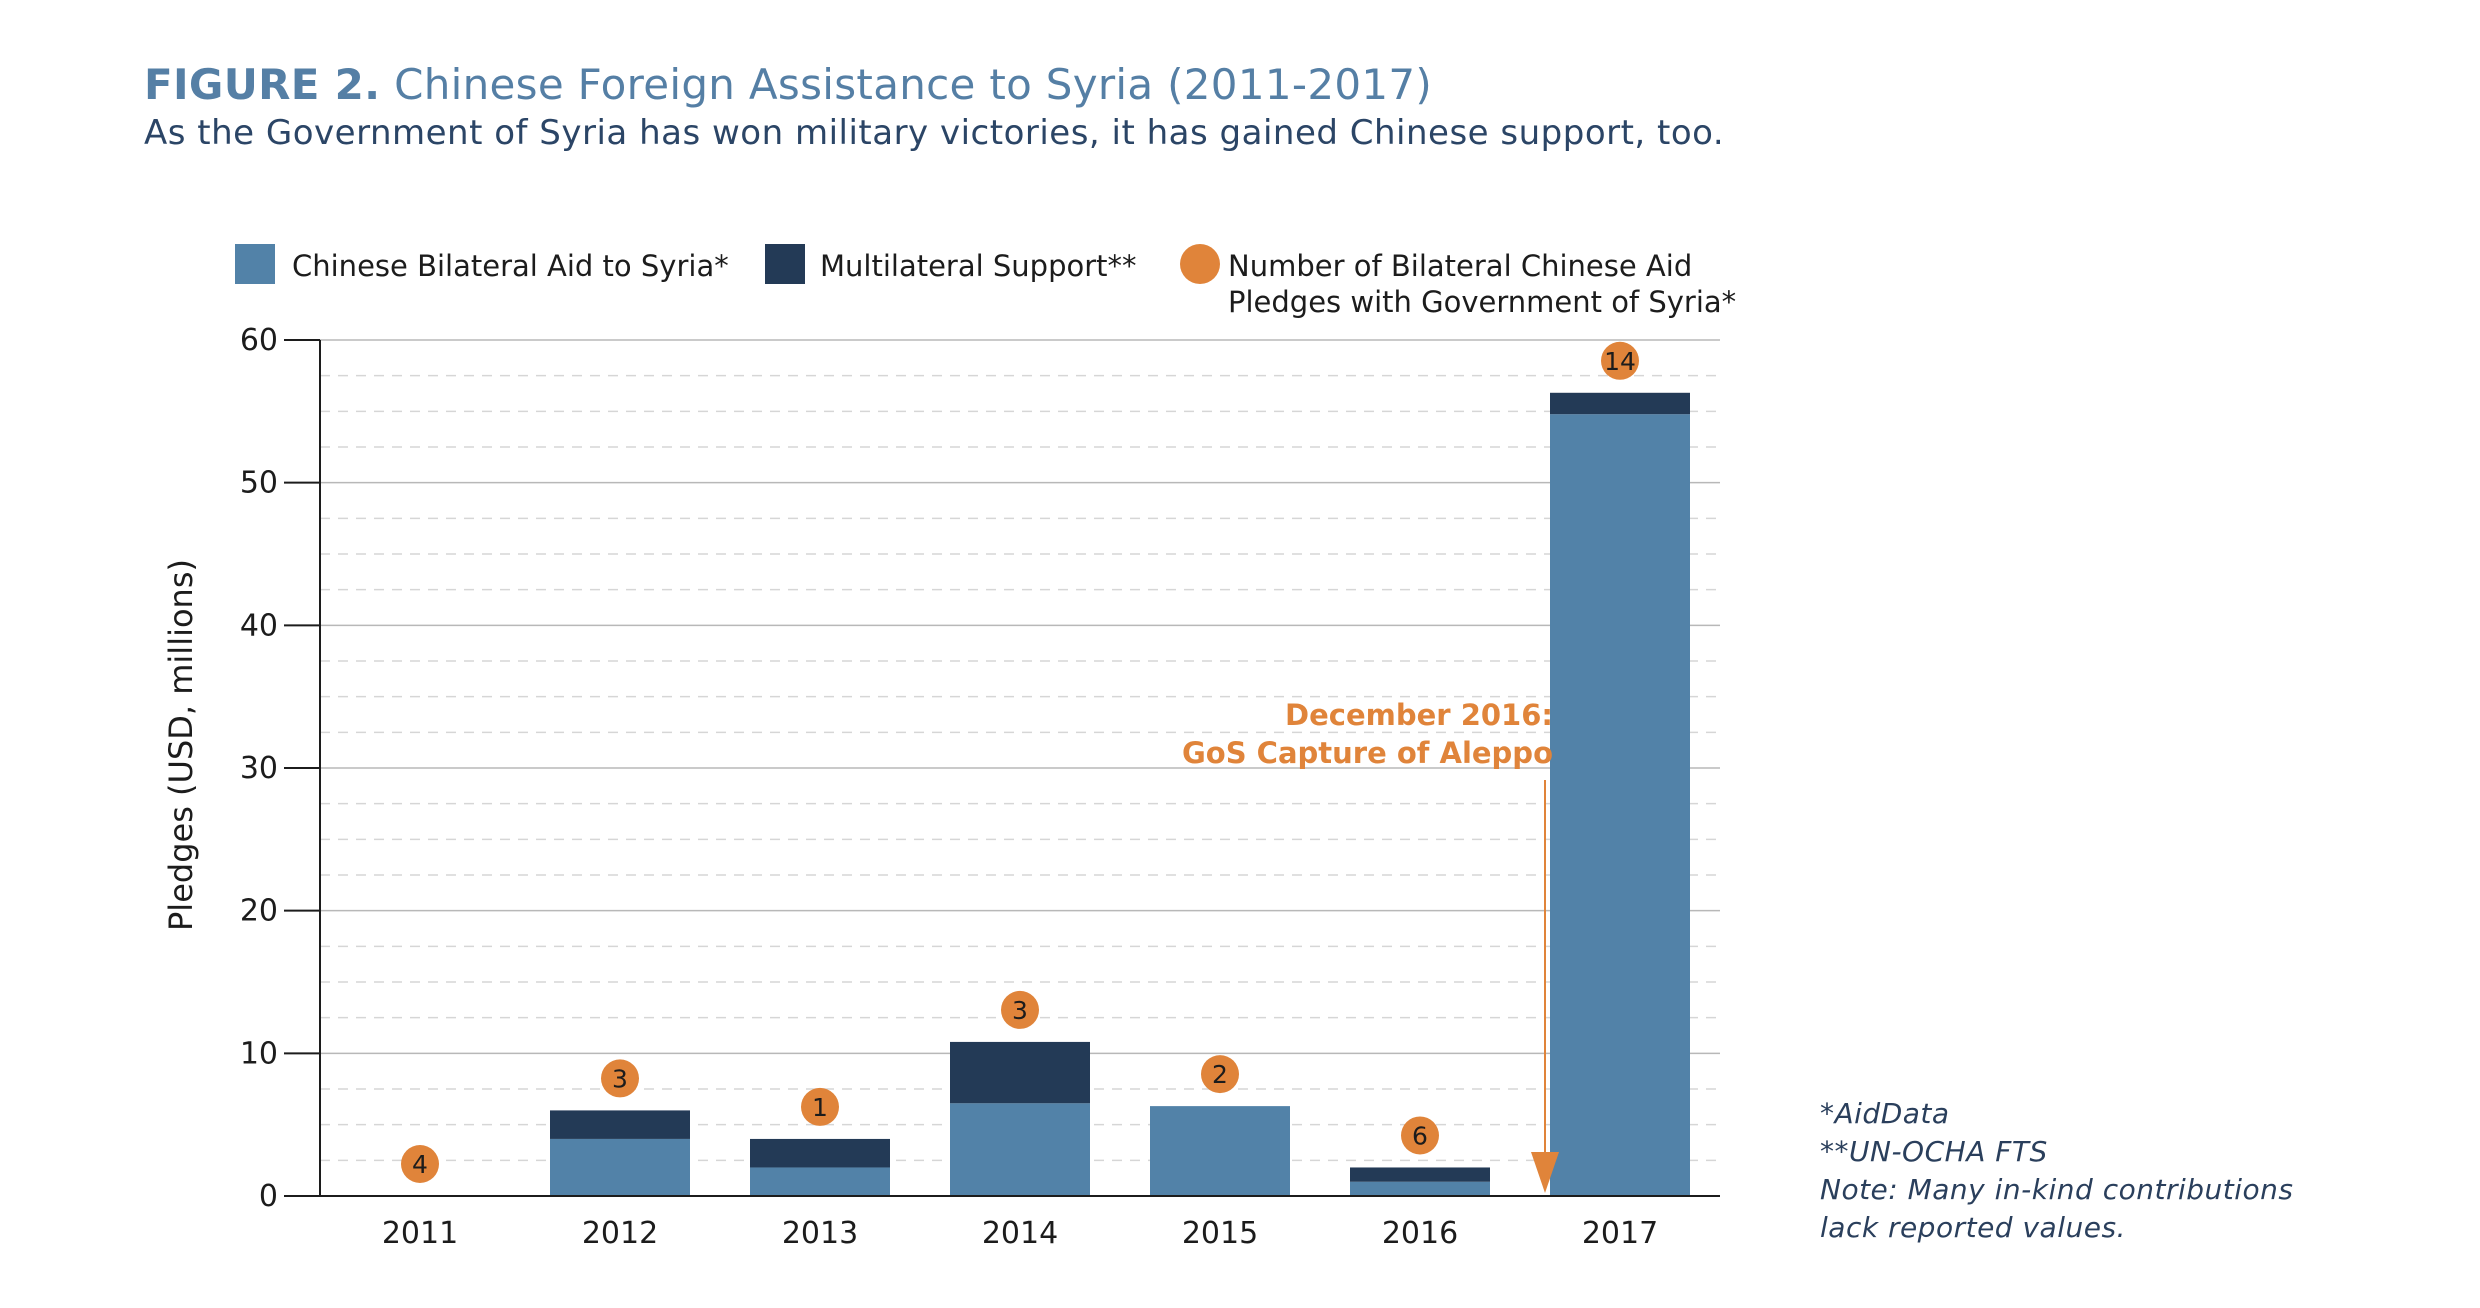  Describe the element at coordinates (1973, 1227) in the screenshot. I see `note-line2: lack reported values.` at that location.